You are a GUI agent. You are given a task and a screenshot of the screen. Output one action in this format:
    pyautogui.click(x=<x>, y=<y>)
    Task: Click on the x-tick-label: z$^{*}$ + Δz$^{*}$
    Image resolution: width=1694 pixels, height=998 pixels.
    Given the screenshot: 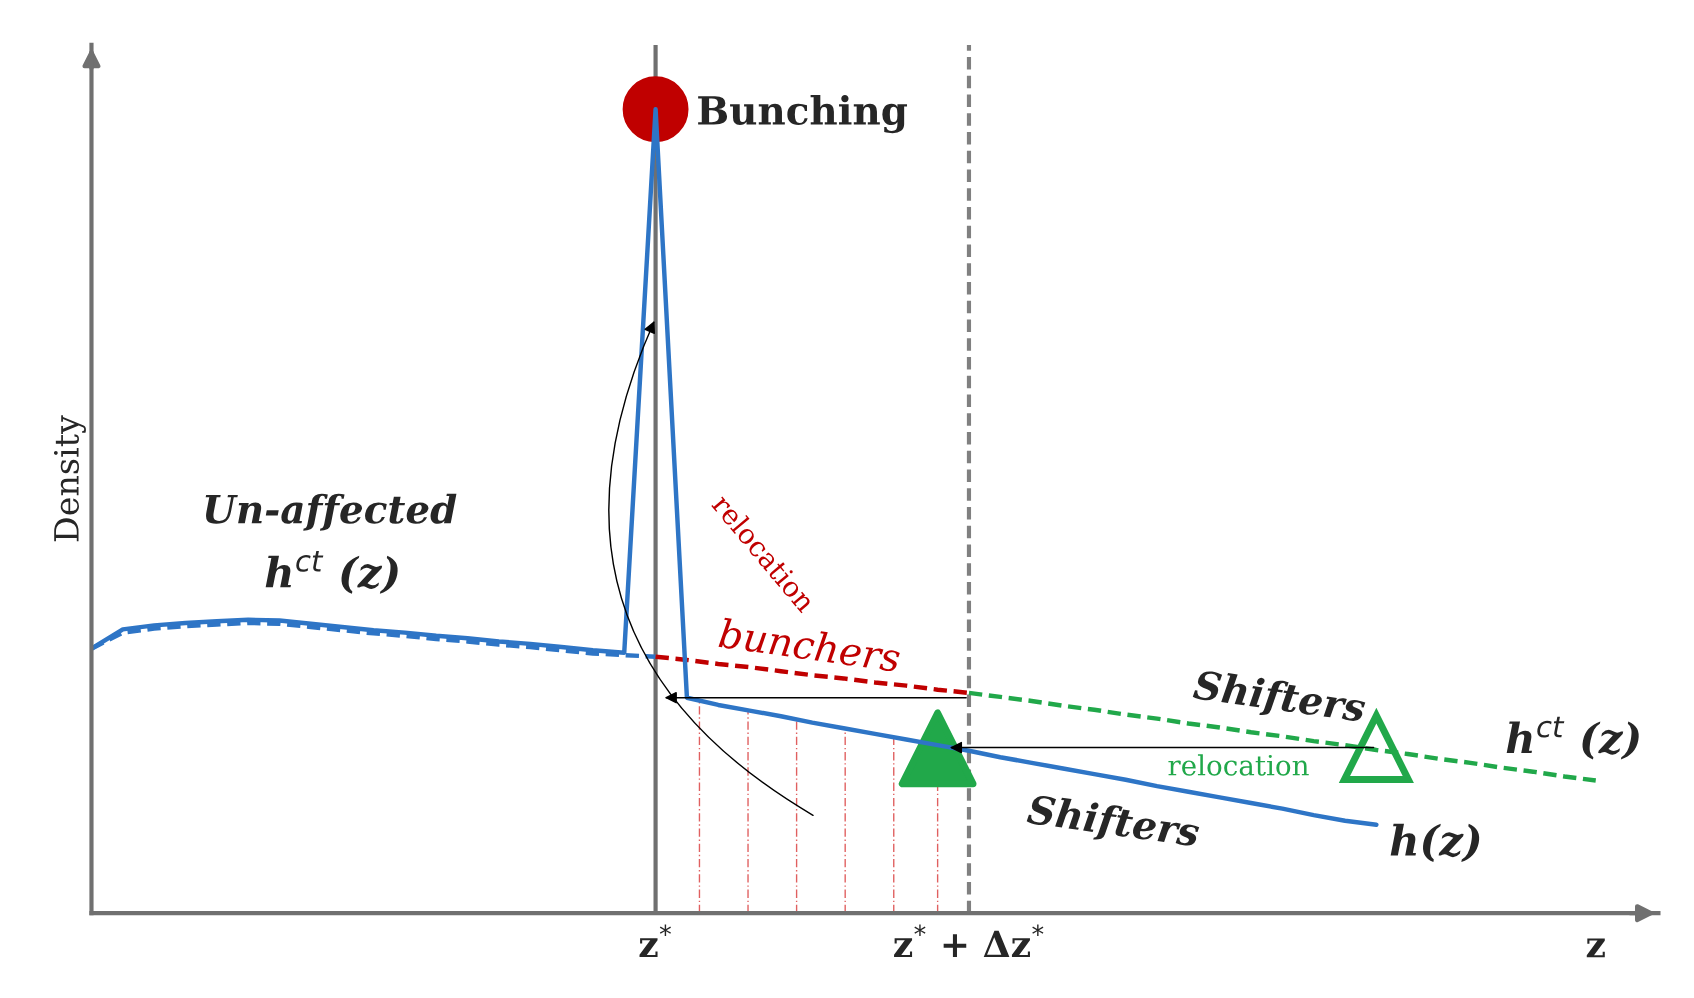 What is the action you would take?
    pyautogui.click(x=969, y=940)
    